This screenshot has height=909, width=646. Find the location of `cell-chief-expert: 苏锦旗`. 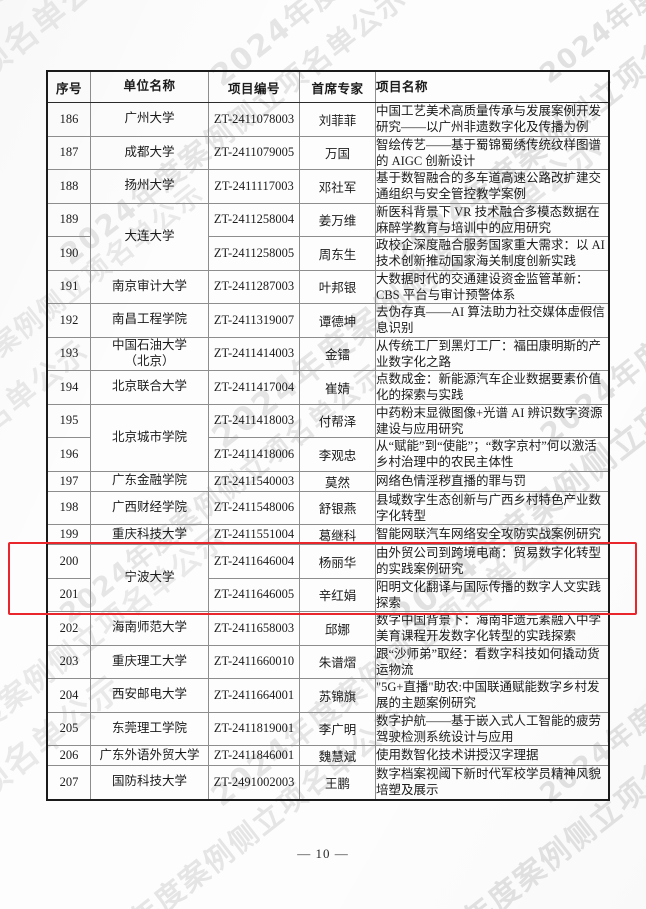

cell-chief-expert: 苏锦旗 is located at coordinates (337, 695).